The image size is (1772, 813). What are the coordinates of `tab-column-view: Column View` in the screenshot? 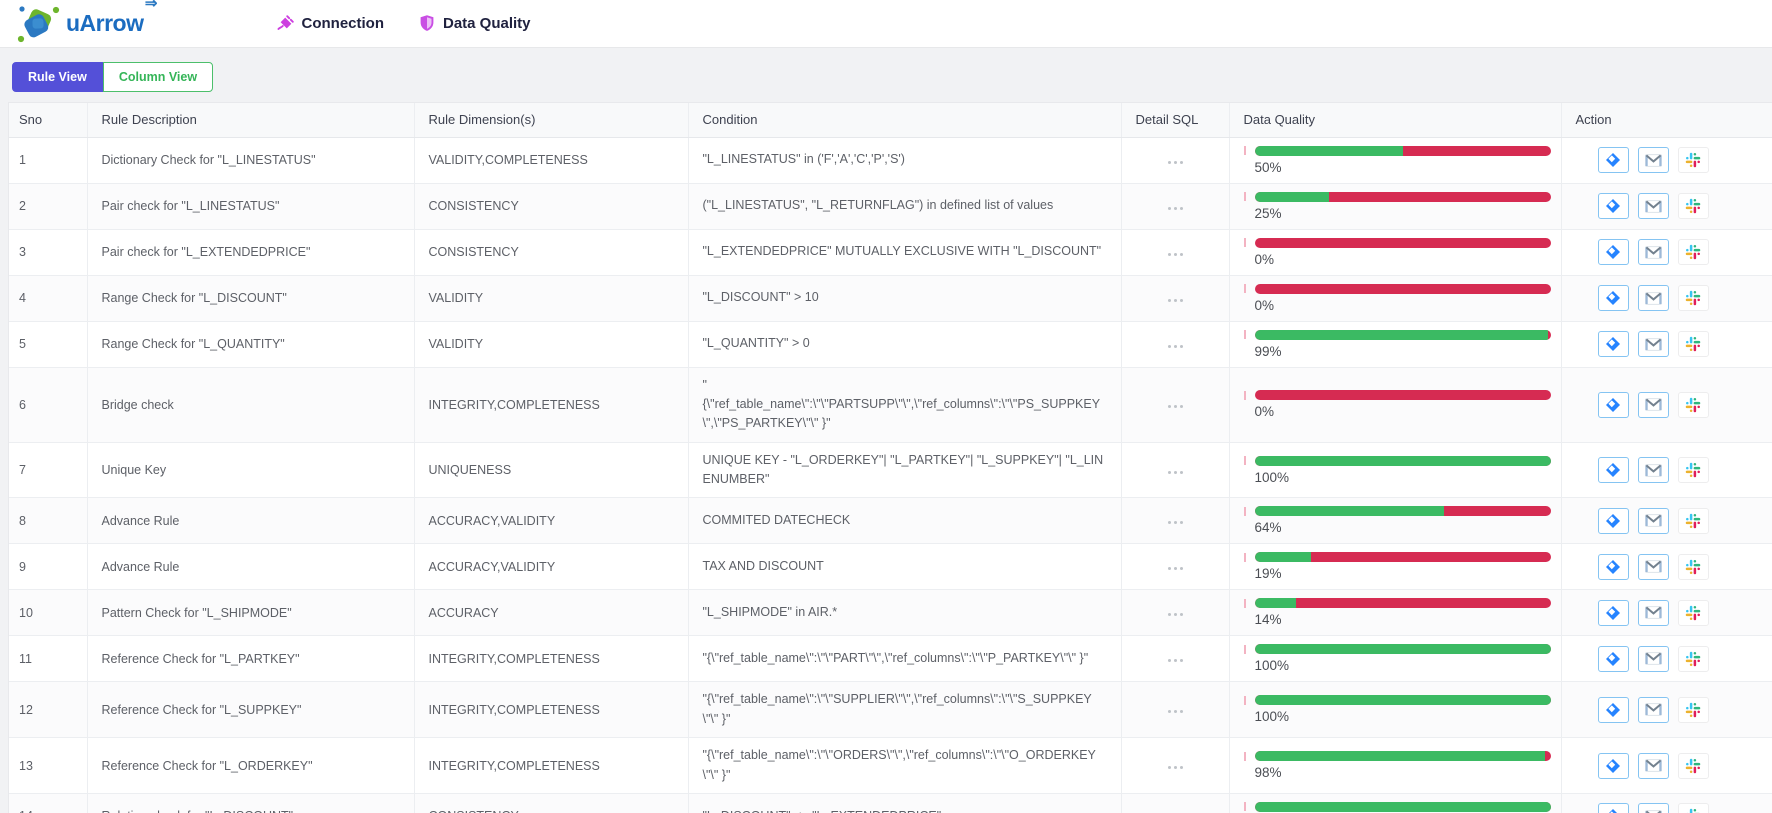 It's located at (158, 77).